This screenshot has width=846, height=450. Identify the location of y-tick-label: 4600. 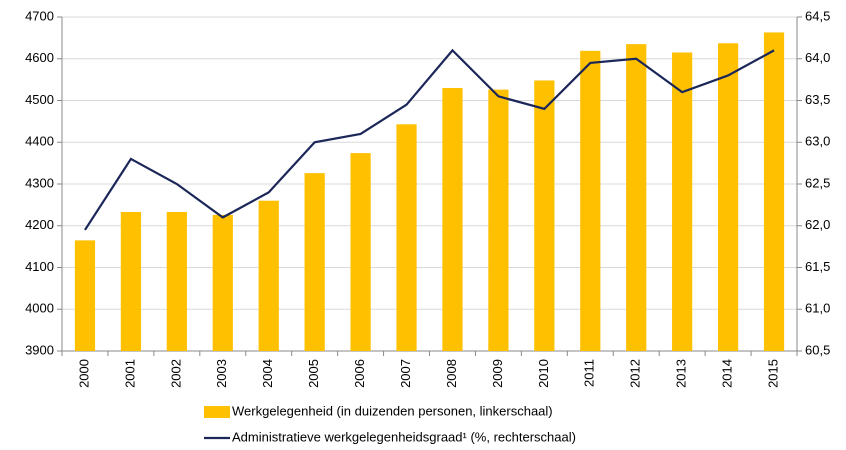
(39, 57).